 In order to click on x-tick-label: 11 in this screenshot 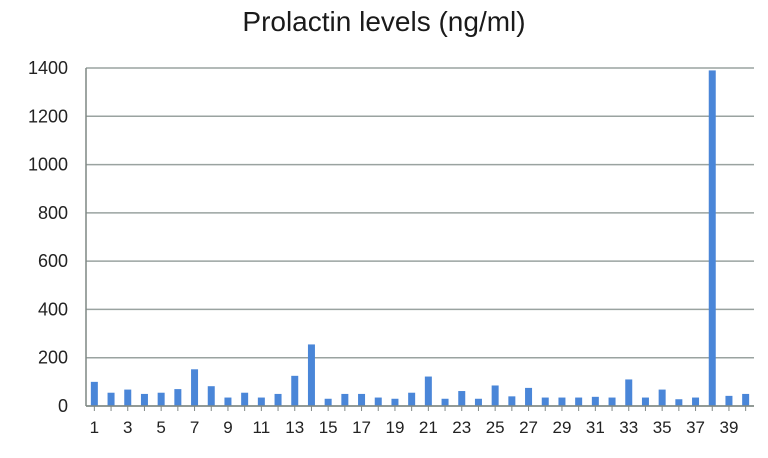, I will do `click(262, 427)`.